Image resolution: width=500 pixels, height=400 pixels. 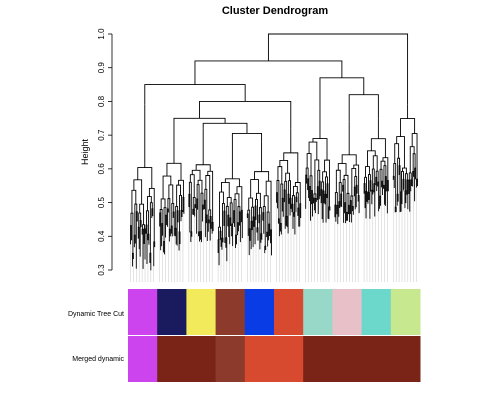 I want to click on row-label-merged-dynamic: Merged dynamic, so click(x=98, y=359).